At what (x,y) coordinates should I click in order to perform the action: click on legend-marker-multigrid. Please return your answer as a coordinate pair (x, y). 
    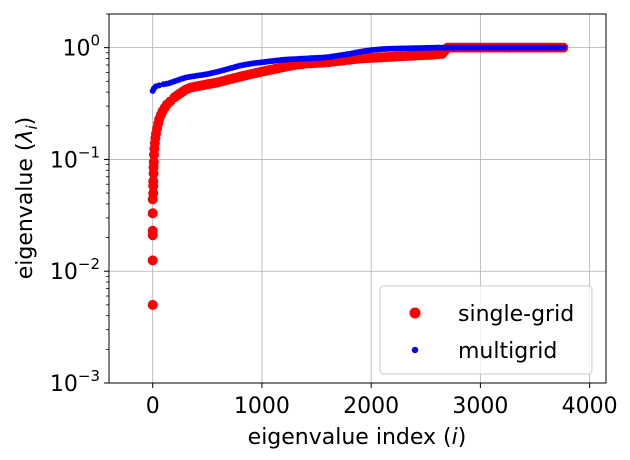
    Looking at the image, I should click on (415, 350).